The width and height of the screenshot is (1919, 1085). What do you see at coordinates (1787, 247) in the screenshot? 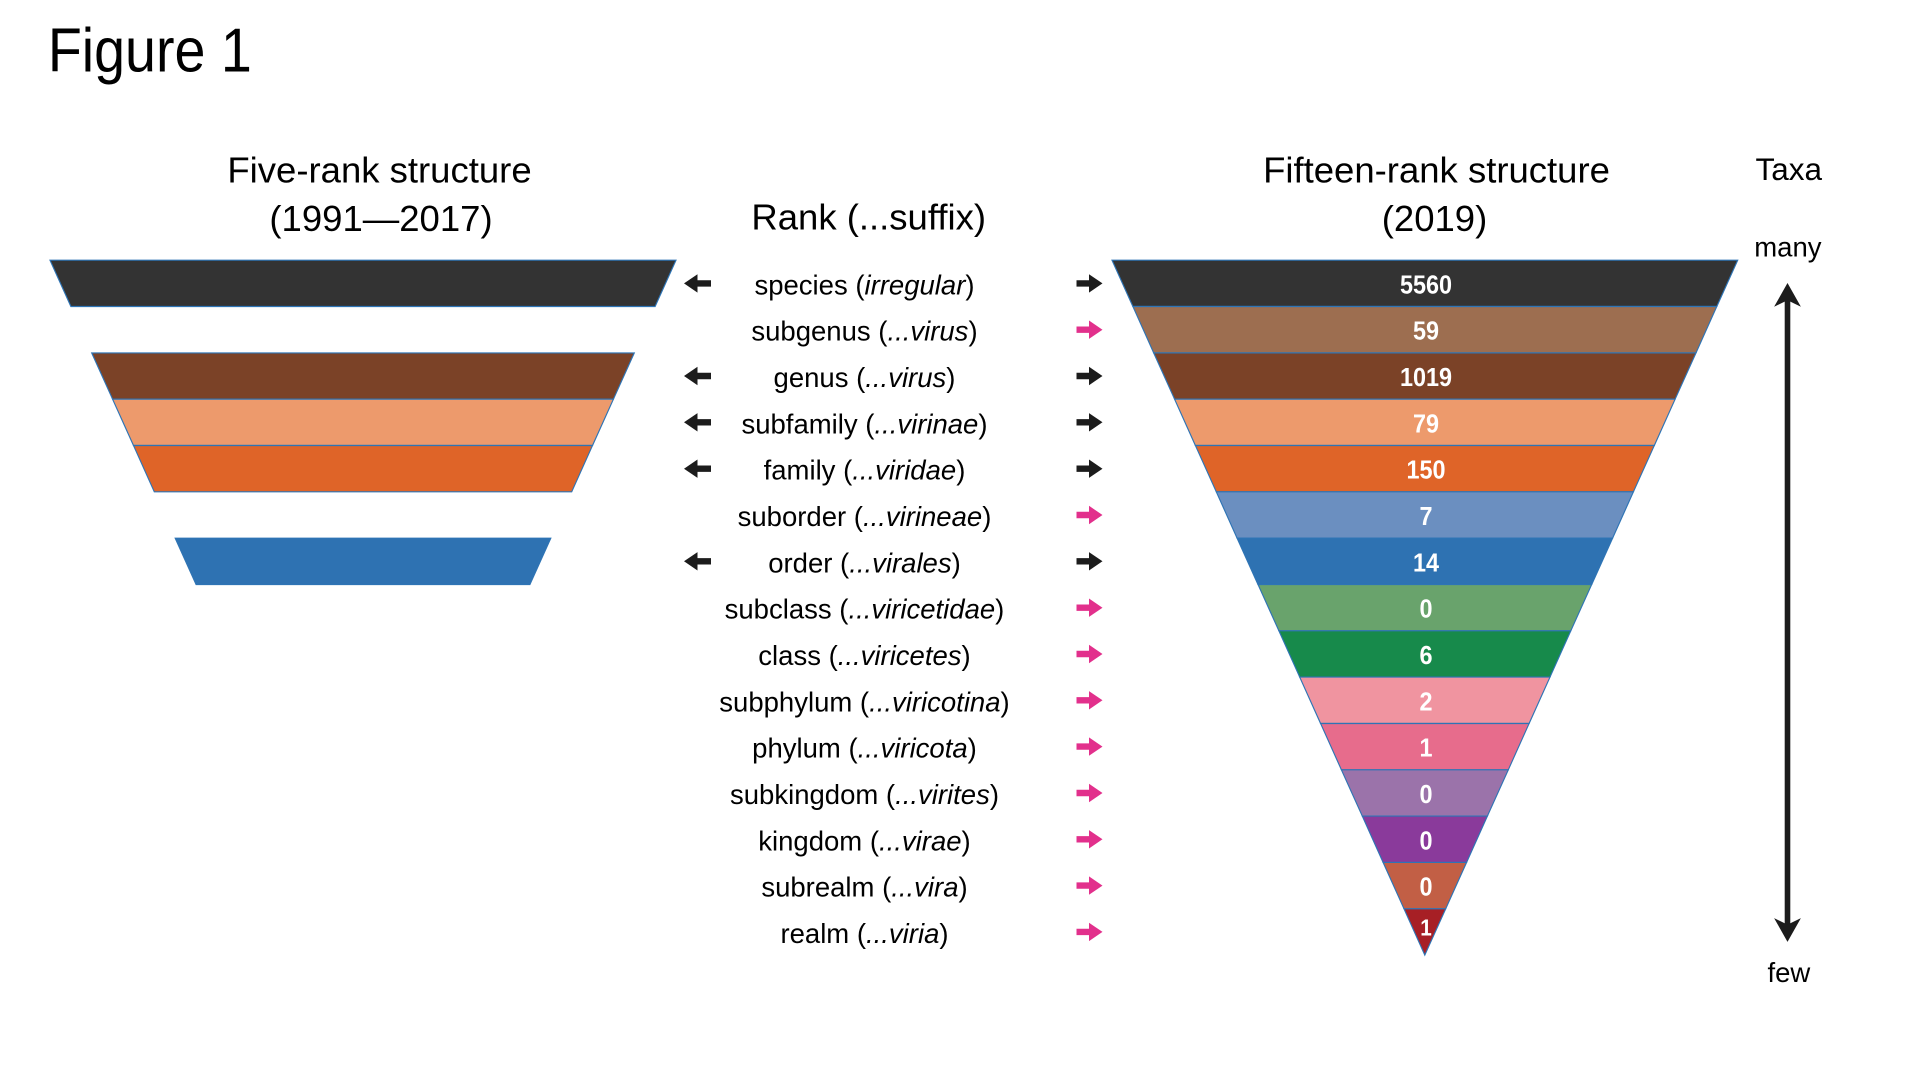
I see `svg-text: many` at bounding box center [1787, 247].